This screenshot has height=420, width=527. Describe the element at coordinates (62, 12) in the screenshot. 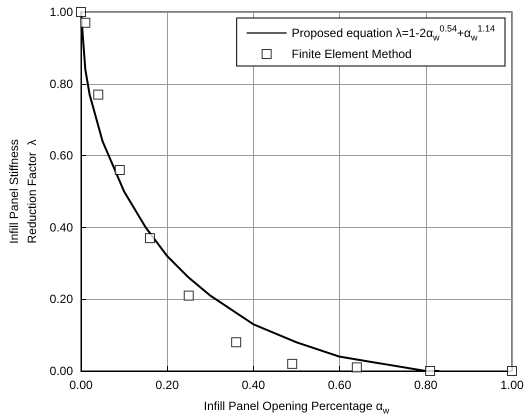

I see `y-tick-label: 1.00` at that location.